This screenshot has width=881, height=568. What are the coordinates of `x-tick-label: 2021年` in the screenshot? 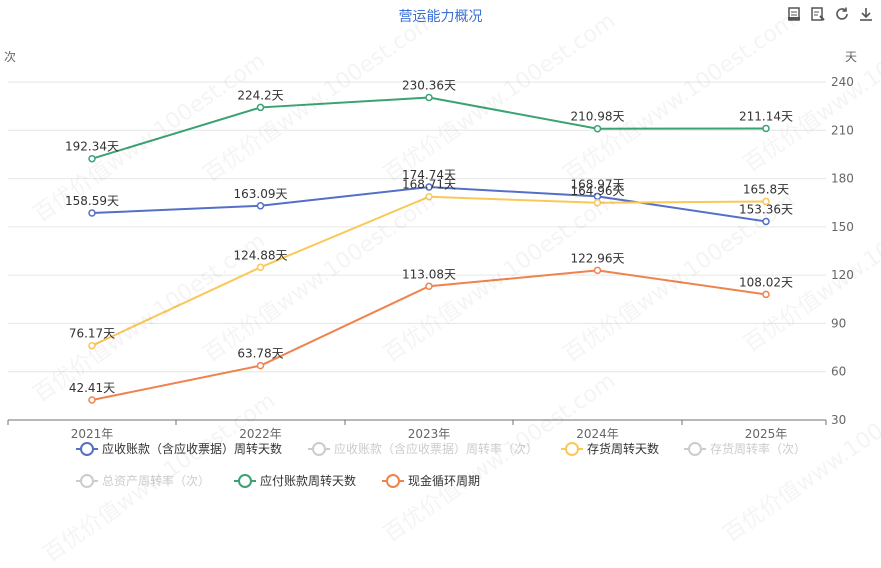 It's located at (92, 434).